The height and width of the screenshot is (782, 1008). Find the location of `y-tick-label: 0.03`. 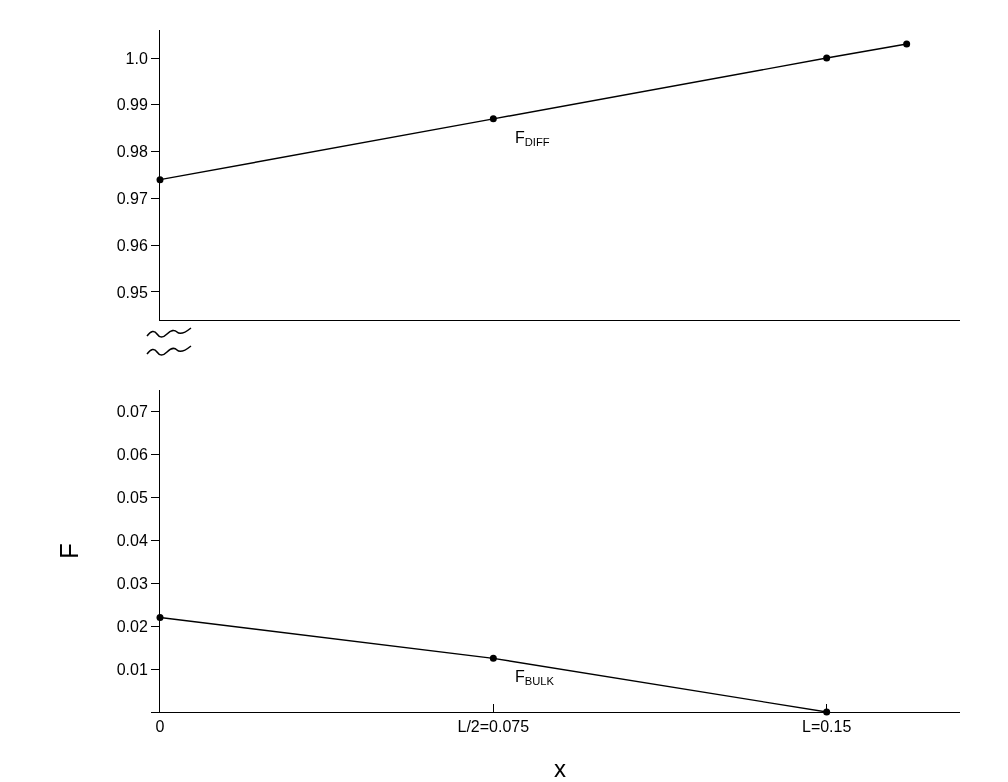

y-tick-label: 0.03 is located at coordinates (132, 583).